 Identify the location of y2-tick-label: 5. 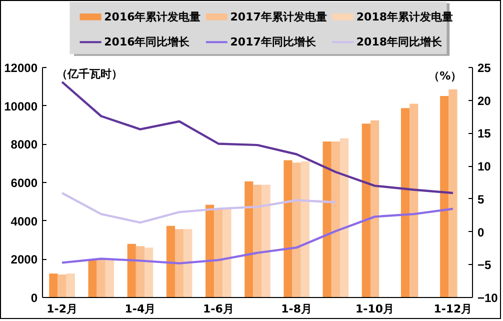
(481, 199).